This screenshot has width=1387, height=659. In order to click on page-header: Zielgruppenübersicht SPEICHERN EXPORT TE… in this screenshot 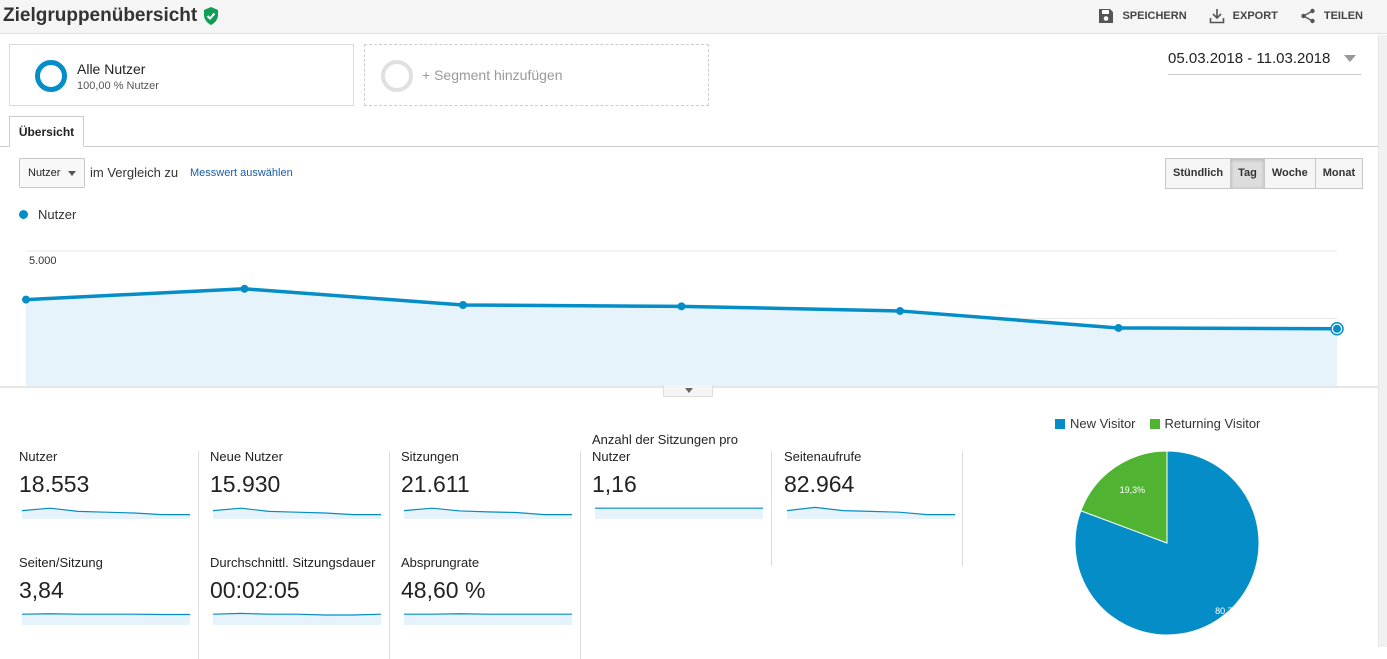, I will do `click(693, 17)`.